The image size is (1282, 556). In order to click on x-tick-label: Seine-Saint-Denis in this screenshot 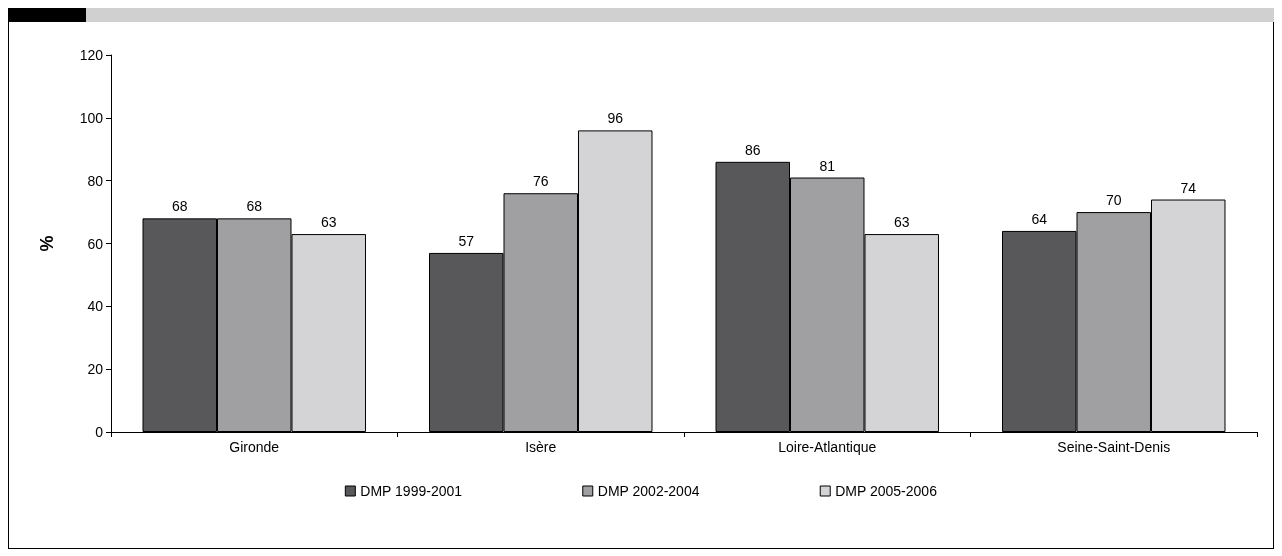, I will do `click(1114, 447)`.